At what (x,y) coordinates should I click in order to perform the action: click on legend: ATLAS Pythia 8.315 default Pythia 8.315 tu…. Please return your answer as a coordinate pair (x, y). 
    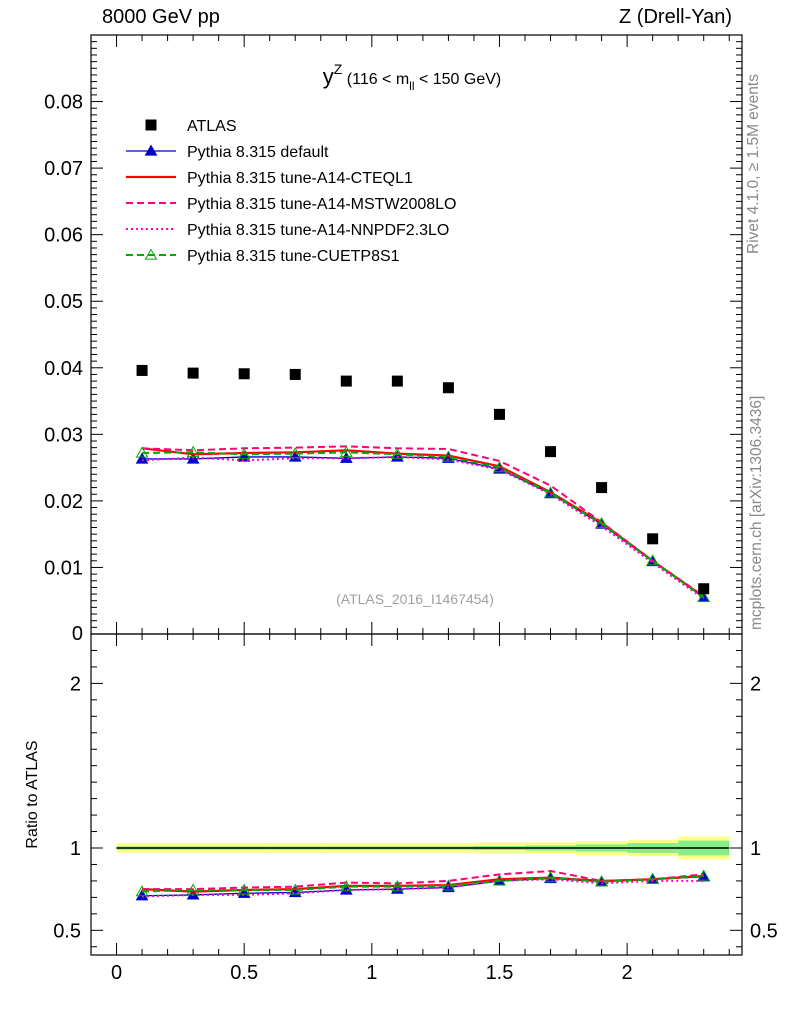
    Looking at the image, I should click on (291, 191).